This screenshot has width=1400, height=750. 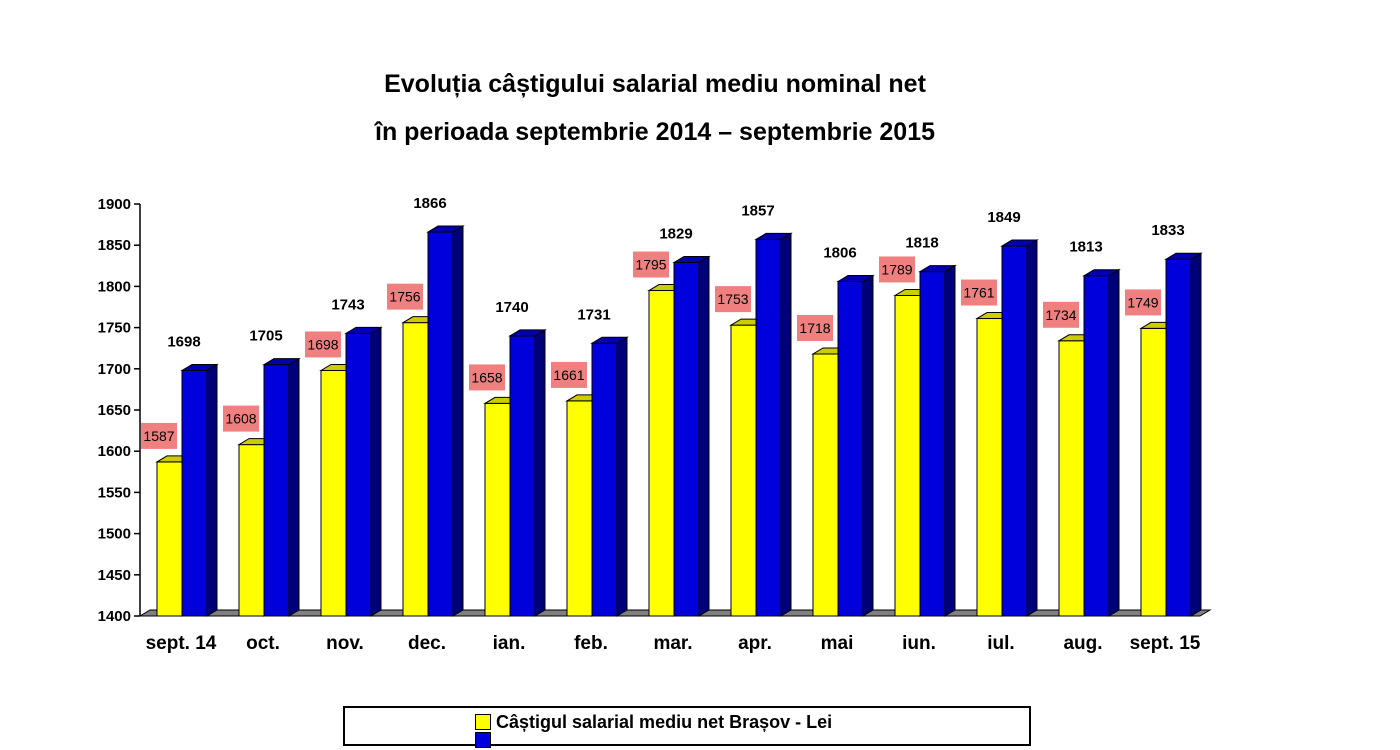 I want to click on data-label-series1: 1608, so click(x=240, y=419).